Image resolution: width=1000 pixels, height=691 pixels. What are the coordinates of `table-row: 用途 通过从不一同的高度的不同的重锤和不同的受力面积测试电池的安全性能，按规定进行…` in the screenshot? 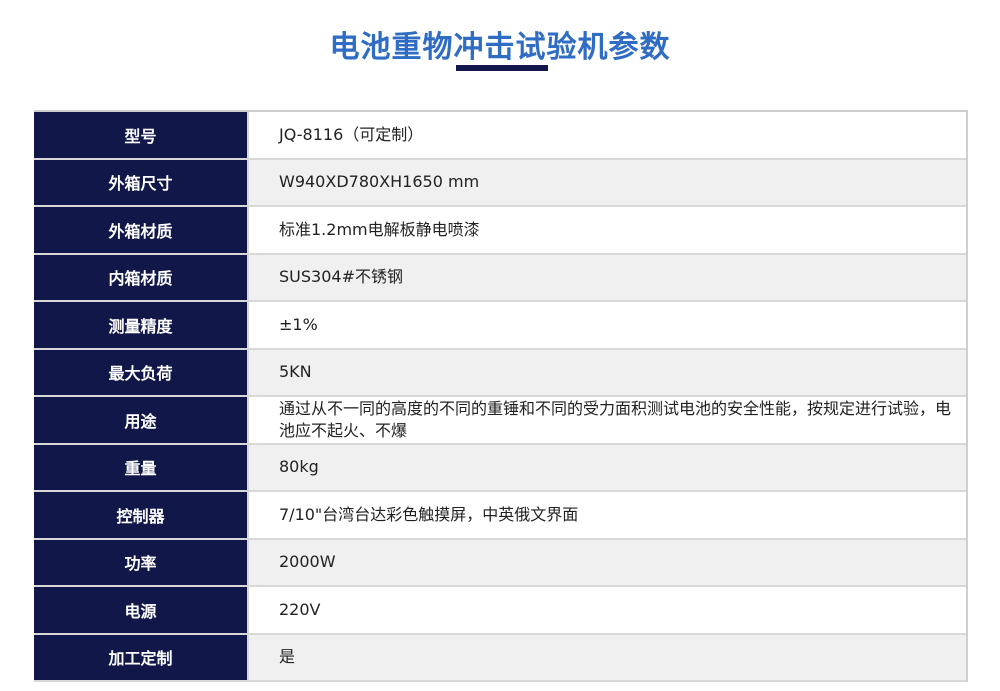 It's located at (500, 421).